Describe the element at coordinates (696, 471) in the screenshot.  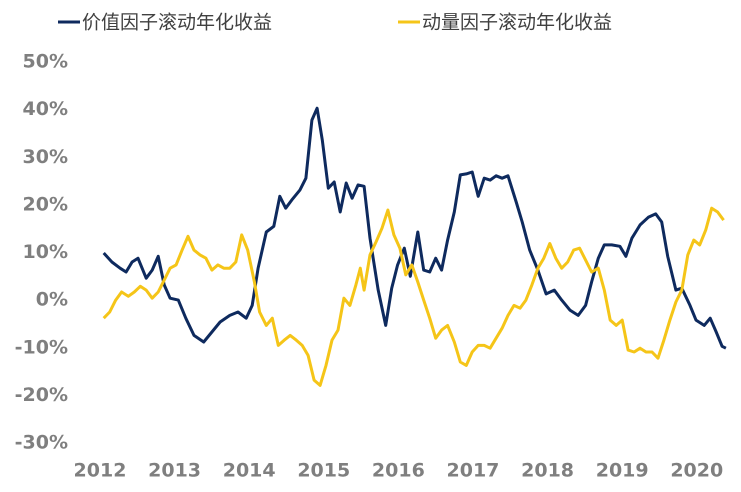
I see `x-tick-label: 2020` at that location.